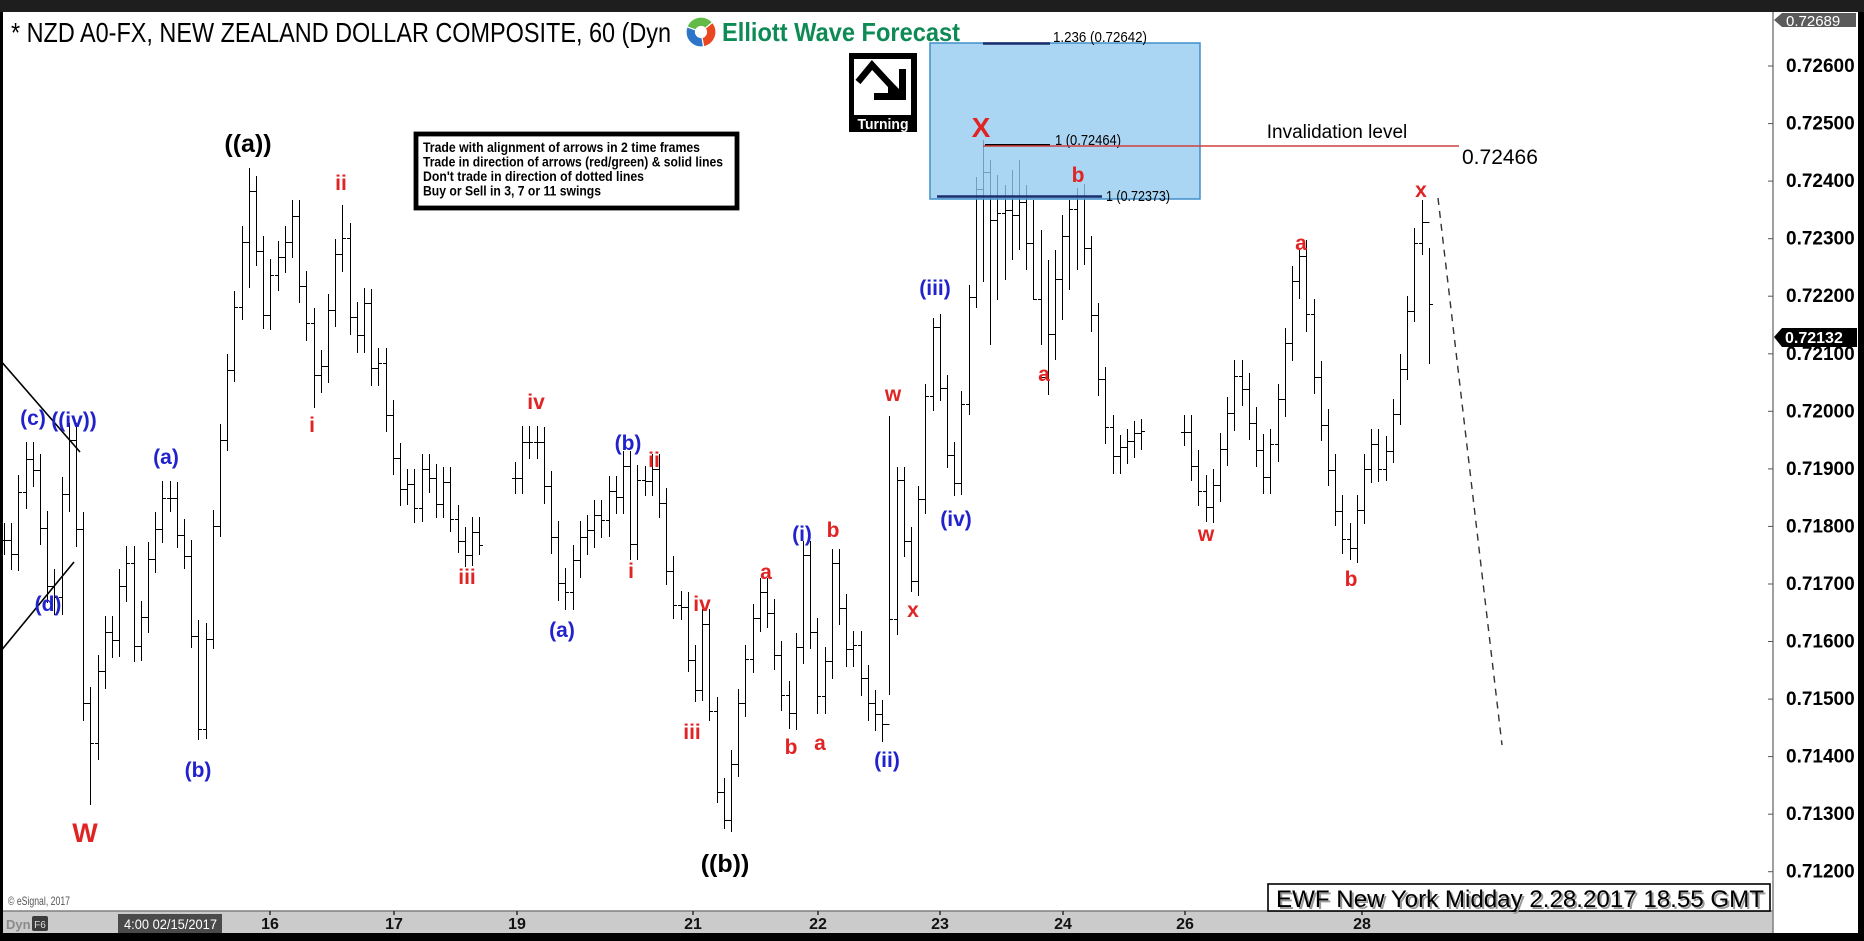  What do you see at coordinates (1138, 196) in the screenshot?
I see `svg-text: 1 (0.72373)` at bounding box center [1138, 196].